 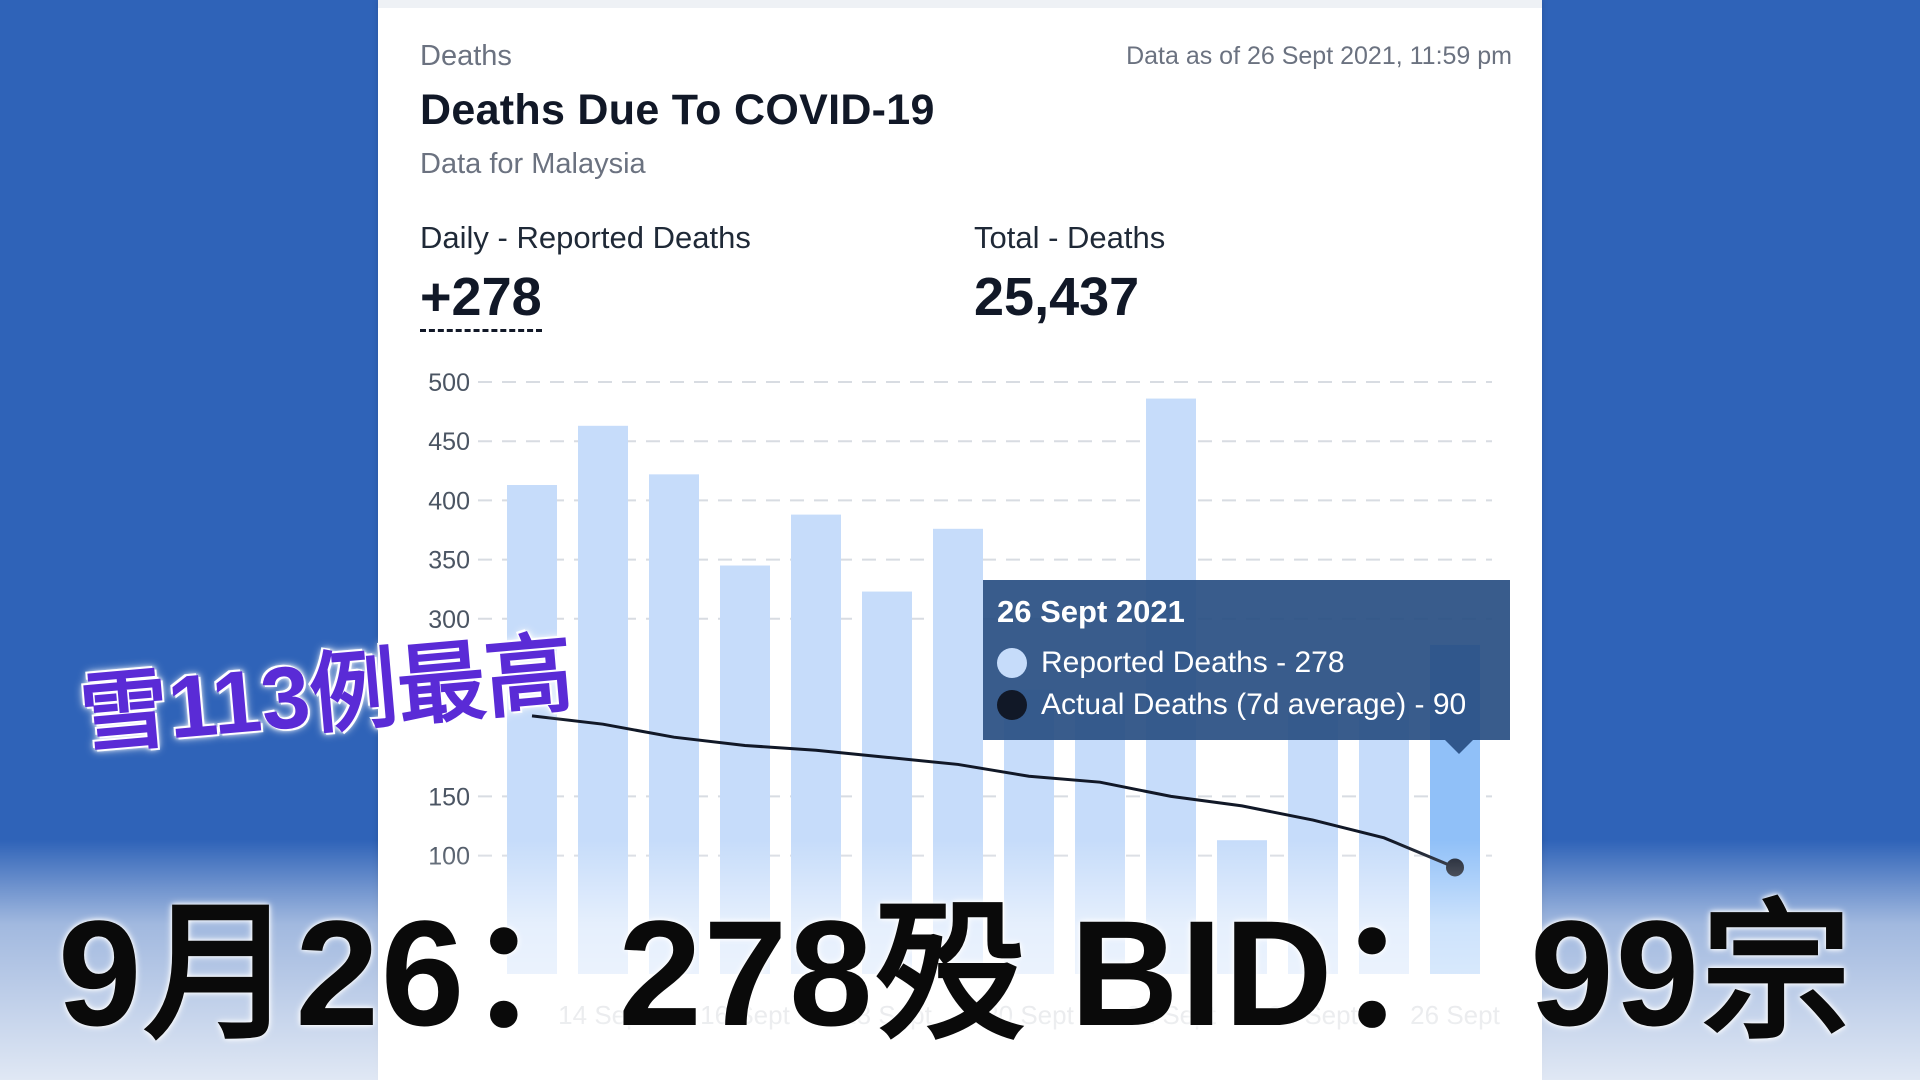 What do you see at coordinates (449, 501) in the screenshot?
I see `y-tick-label-400: 400` at bounding box center [449, 501].